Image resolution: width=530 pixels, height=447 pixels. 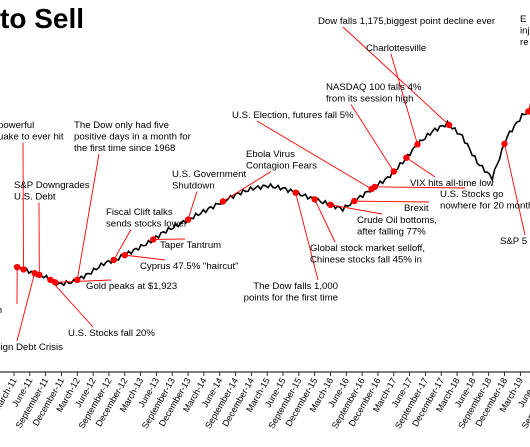 I want to click on chart-title: to Sell, so click(x=42, y=19).